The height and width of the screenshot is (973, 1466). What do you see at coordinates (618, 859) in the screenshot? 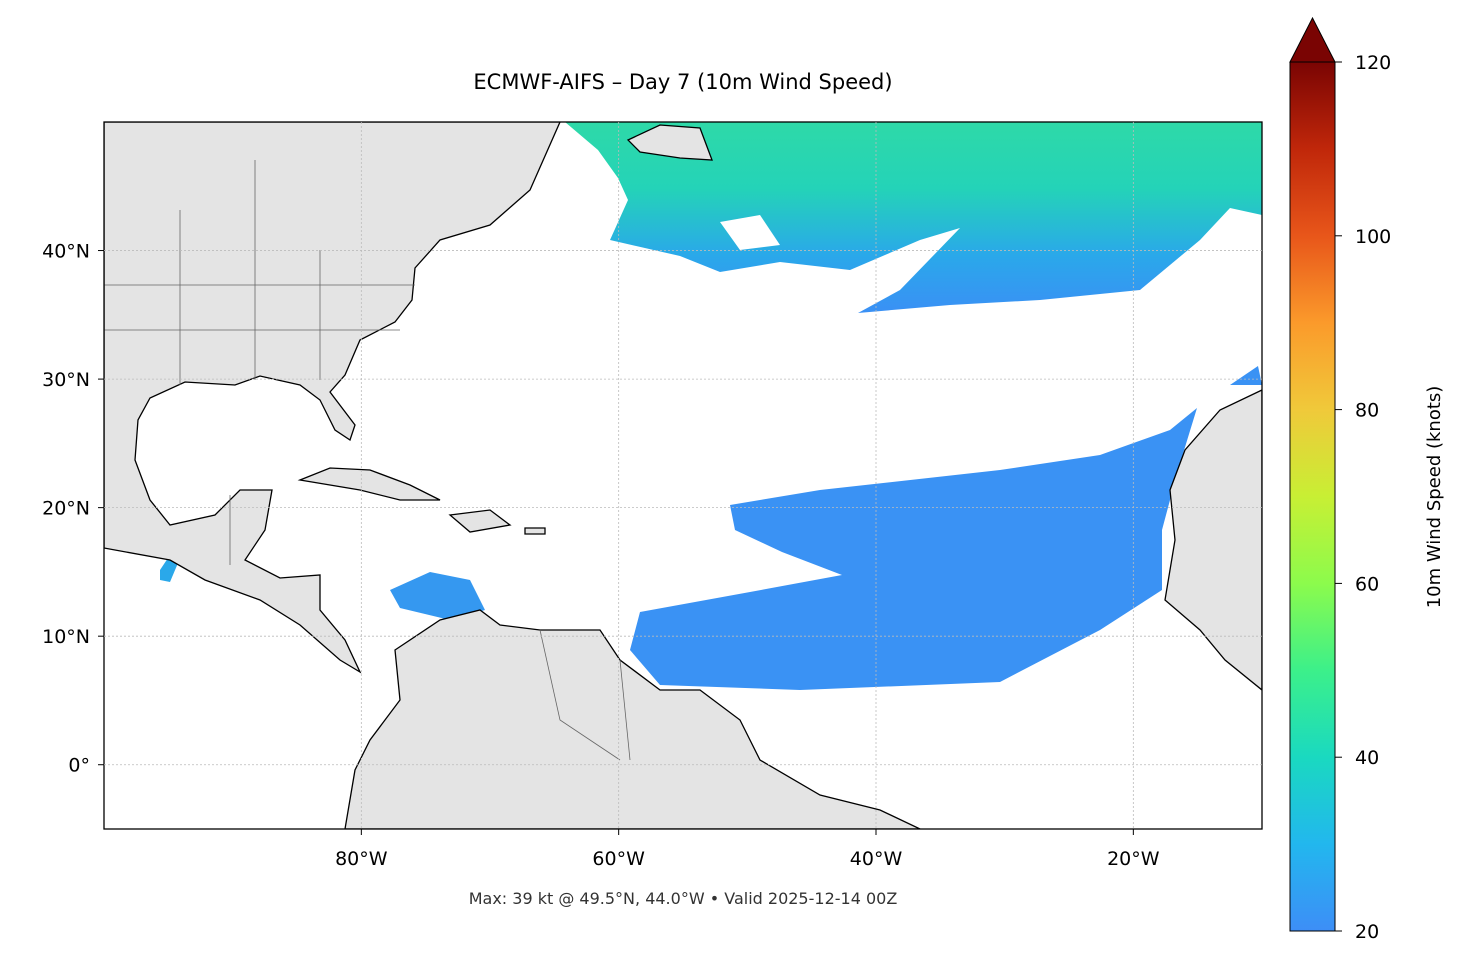
I see `x-tick-label: 60°W` at bounding box center [618, 859].